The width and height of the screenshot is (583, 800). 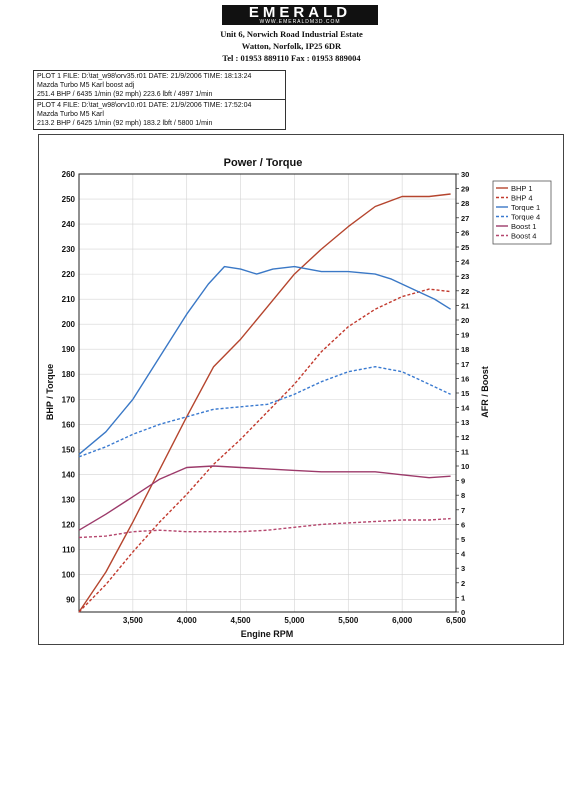 I want to click on y-tick-label: 260, so click(x=69, y=174).